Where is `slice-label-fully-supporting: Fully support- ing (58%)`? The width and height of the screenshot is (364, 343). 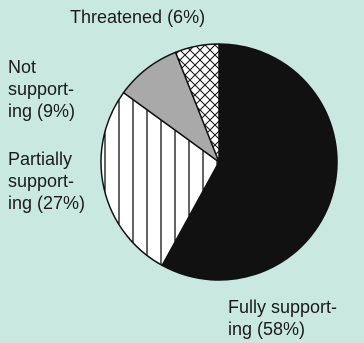
slice-label-fully-supporting: Fully support- ing (58%) is located at coordinates (283, 318).